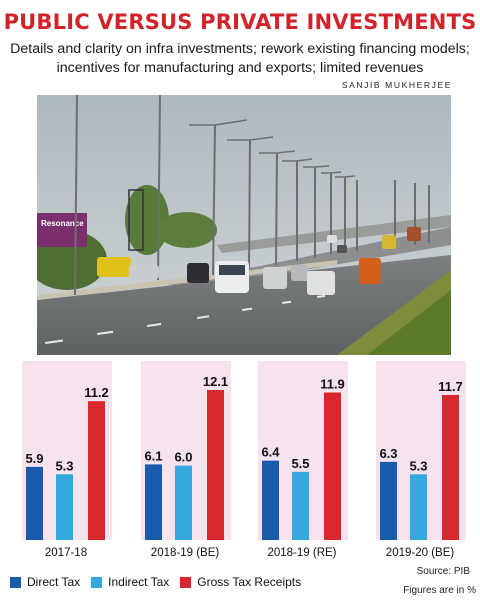  I want to click on legend-swatch-indirect-tax, so click(97, 582).